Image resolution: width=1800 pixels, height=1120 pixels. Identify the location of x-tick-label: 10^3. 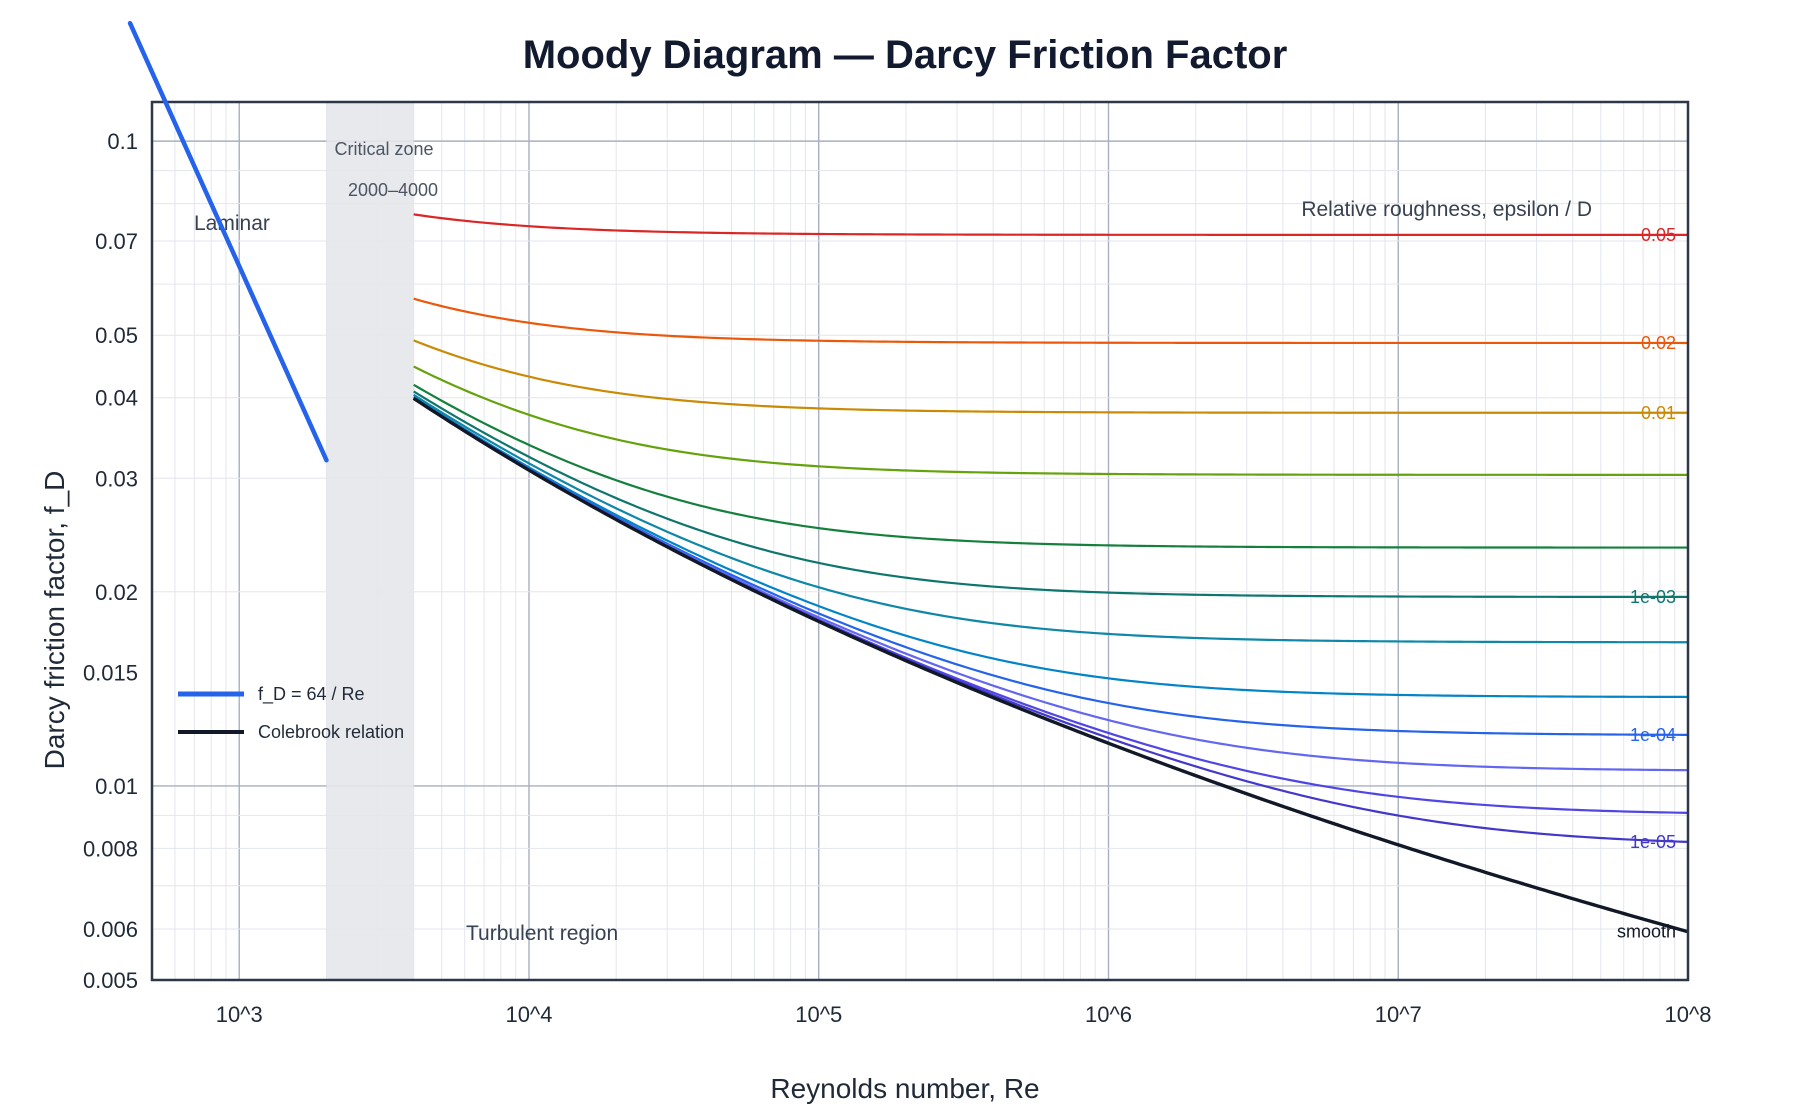
(239, 1014).